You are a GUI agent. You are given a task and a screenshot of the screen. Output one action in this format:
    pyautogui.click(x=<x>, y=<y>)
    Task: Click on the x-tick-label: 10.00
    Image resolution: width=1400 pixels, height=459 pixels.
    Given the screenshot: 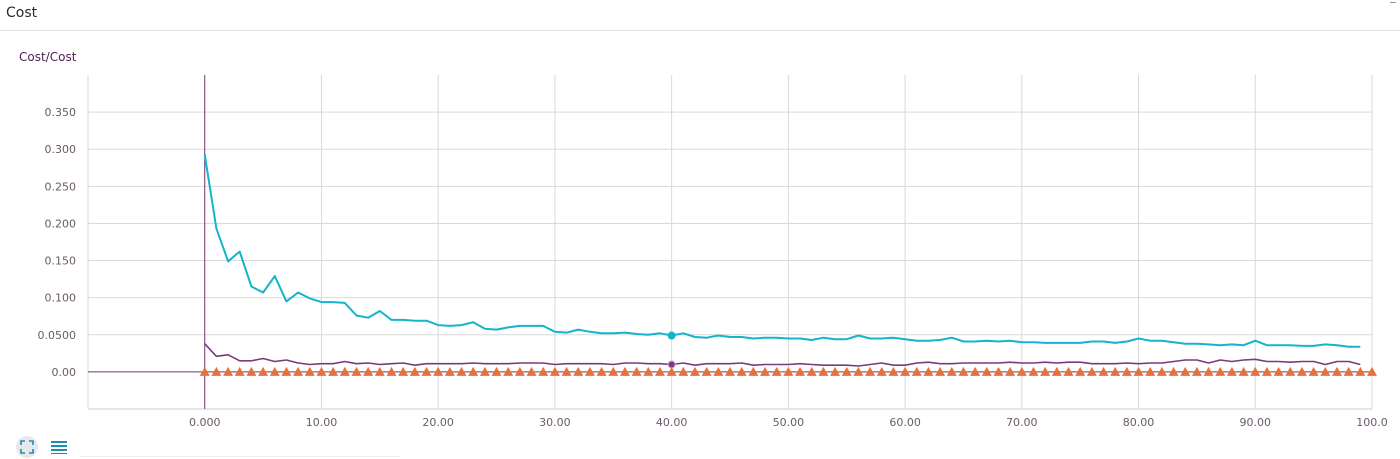 What is the action you would take?
    pyautogui.click(x=322, y=422)
    